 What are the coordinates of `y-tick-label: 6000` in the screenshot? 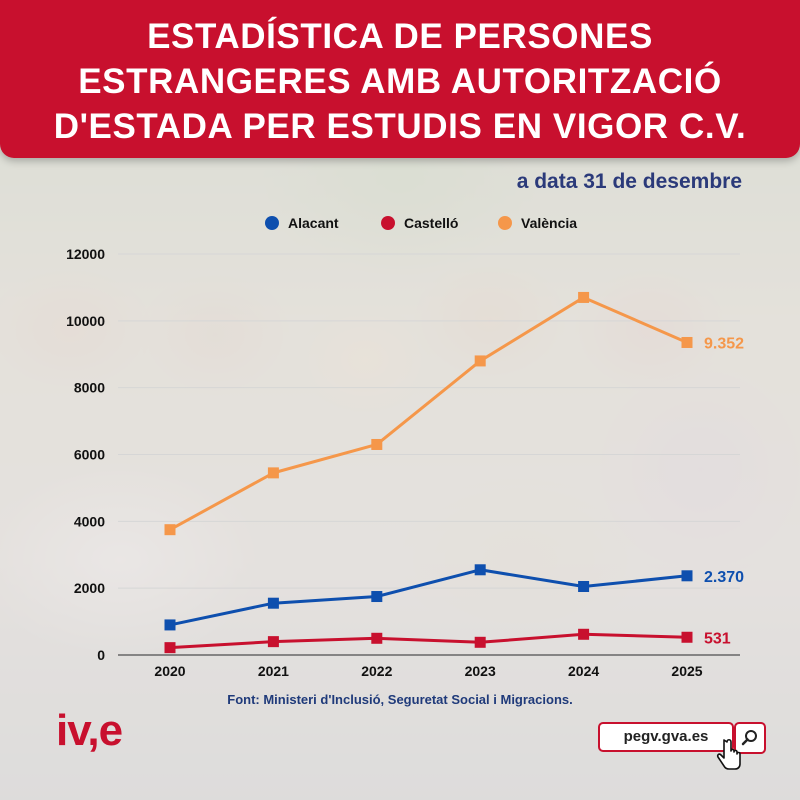 It's located at (89, 455).